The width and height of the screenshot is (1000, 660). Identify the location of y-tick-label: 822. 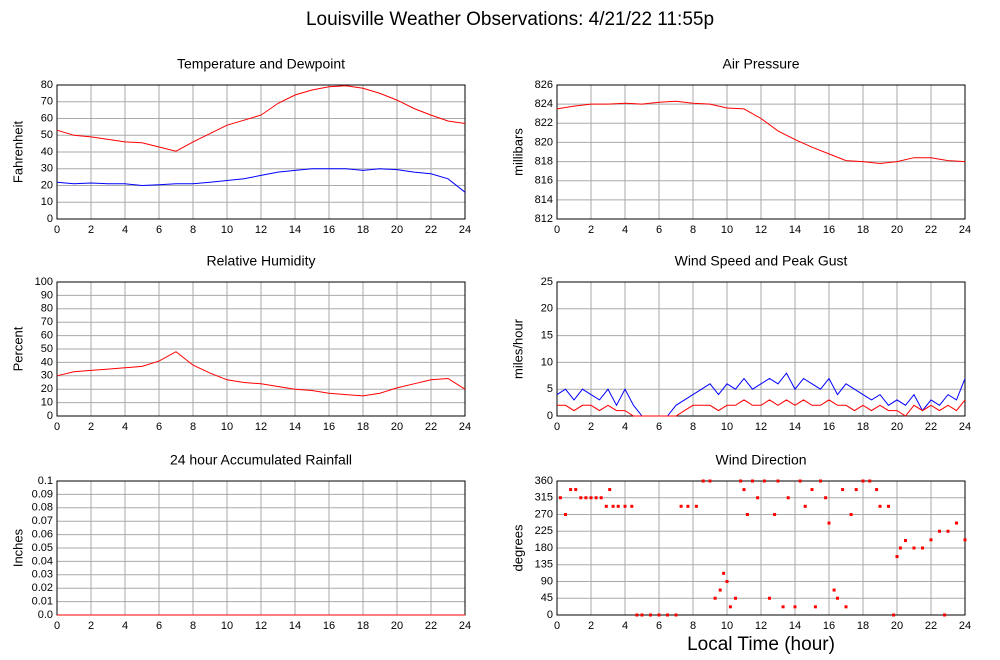
(544, 123).